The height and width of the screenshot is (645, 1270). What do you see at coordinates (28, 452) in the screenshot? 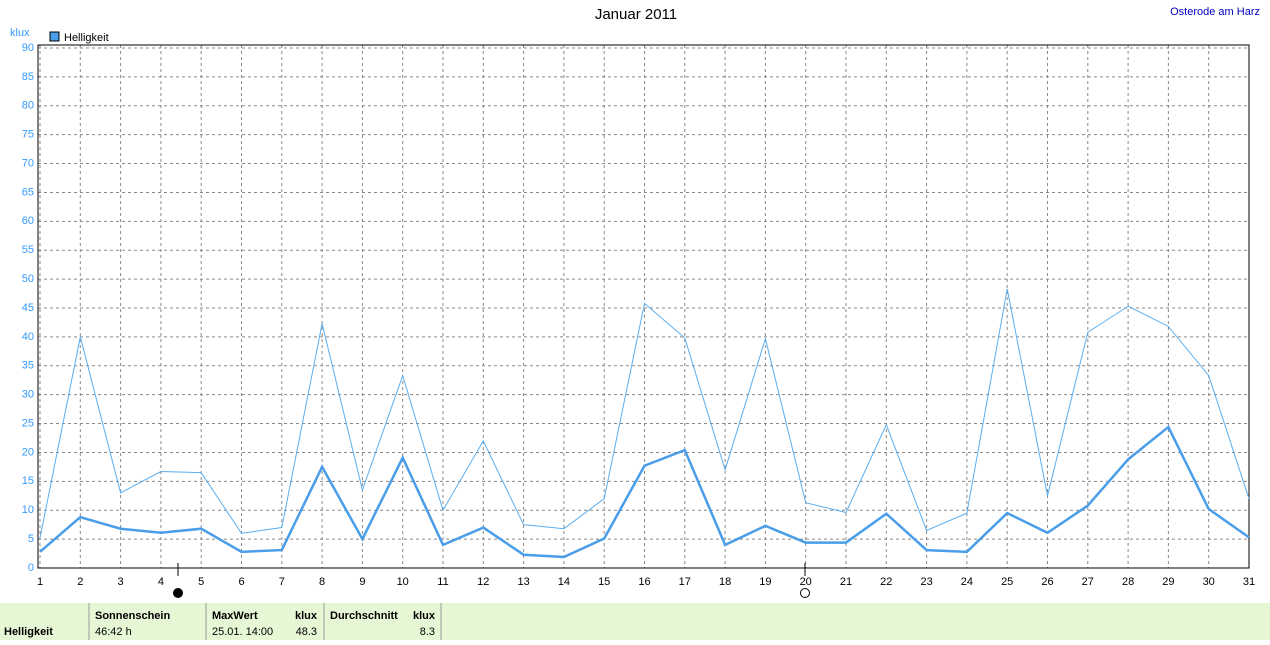
I see `y-tick-label: 20` at bounding box center [28, 452].